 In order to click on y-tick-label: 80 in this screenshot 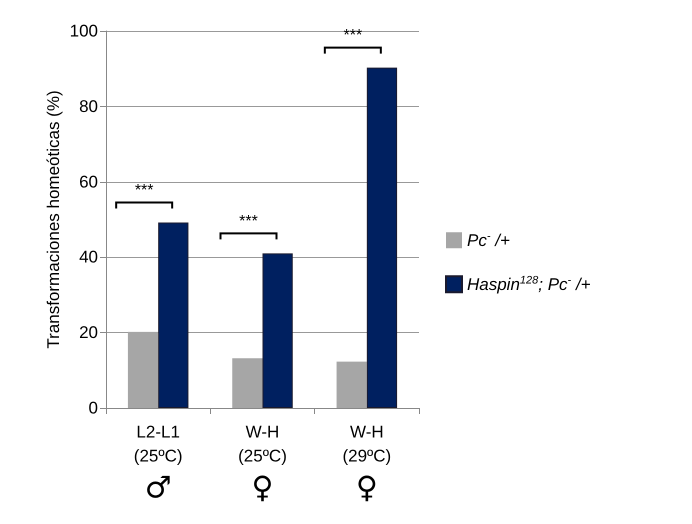, I will do `click(88, 106)`.